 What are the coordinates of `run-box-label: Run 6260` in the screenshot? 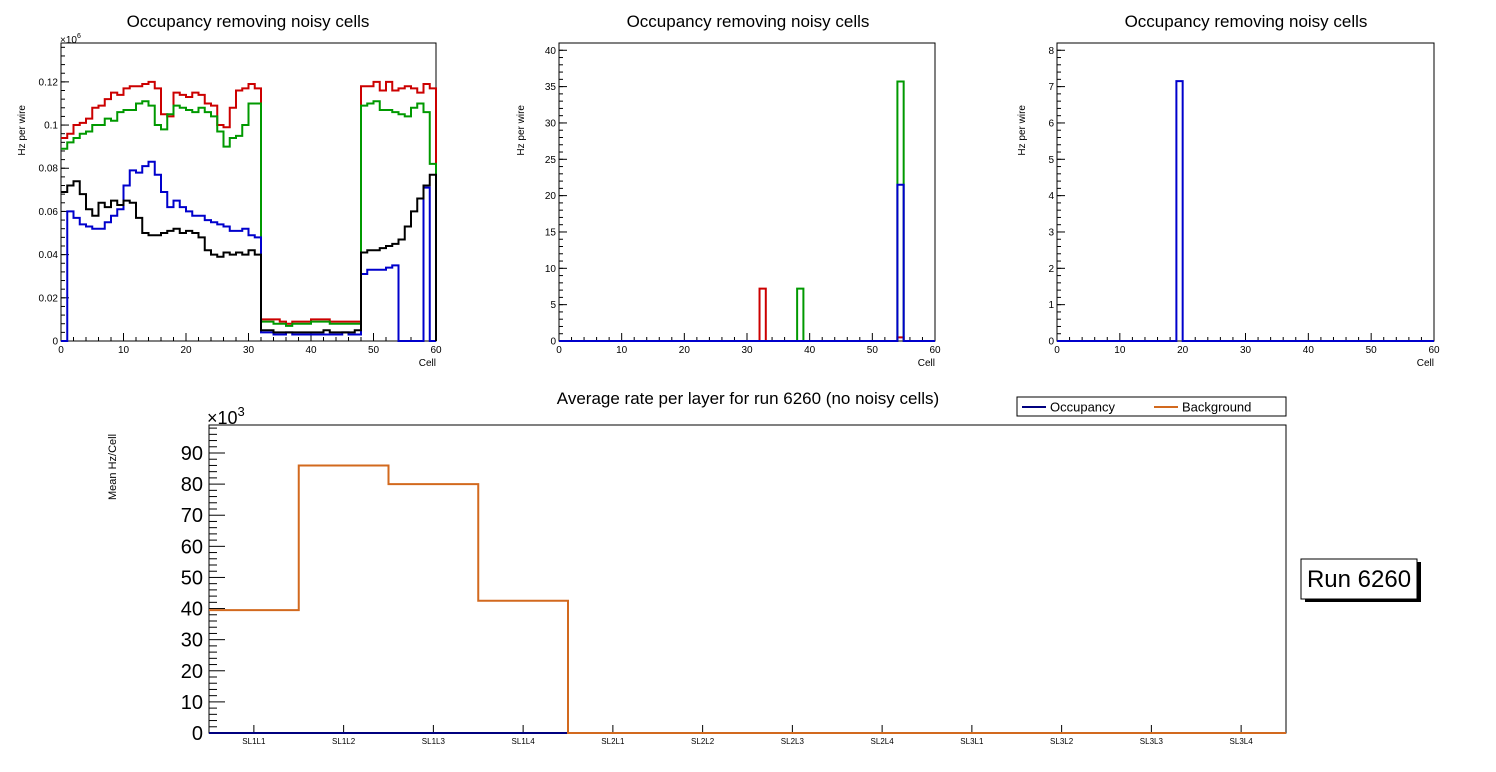 It's located at (1359, 579).